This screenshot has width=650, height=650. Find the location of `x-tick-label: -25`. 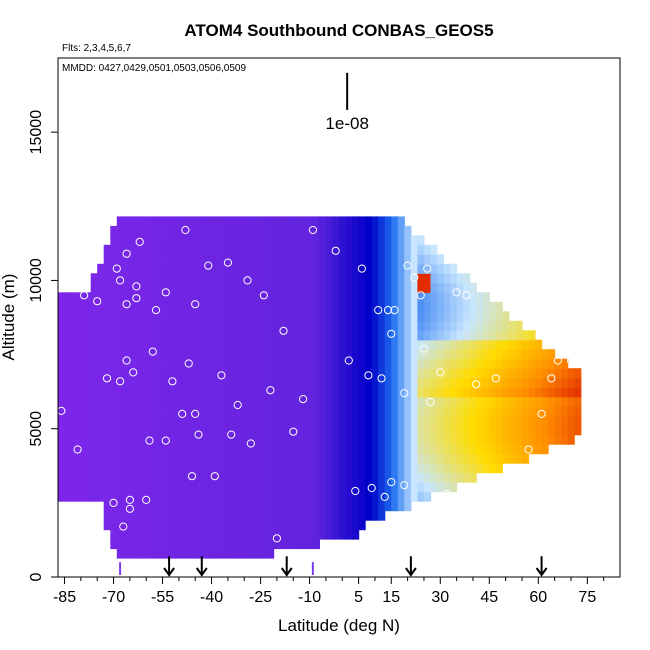

x-tick-label: -25 is located at coordinates (260, 597).